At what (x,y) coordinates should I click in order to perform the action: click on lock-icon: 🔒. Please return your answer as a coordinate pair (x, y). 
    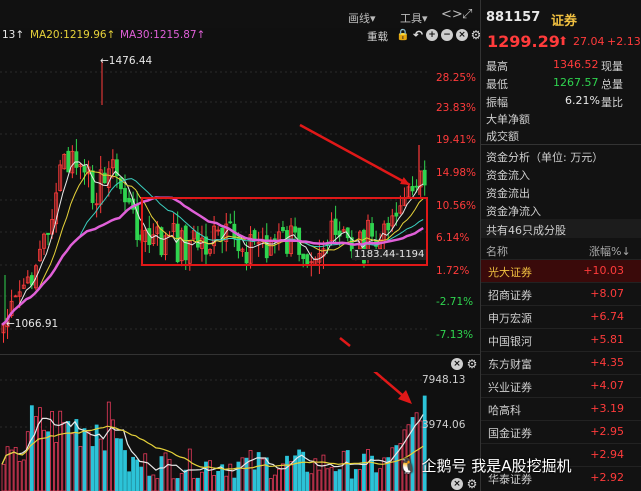
    Looking at the image, I should click on (403, 34).